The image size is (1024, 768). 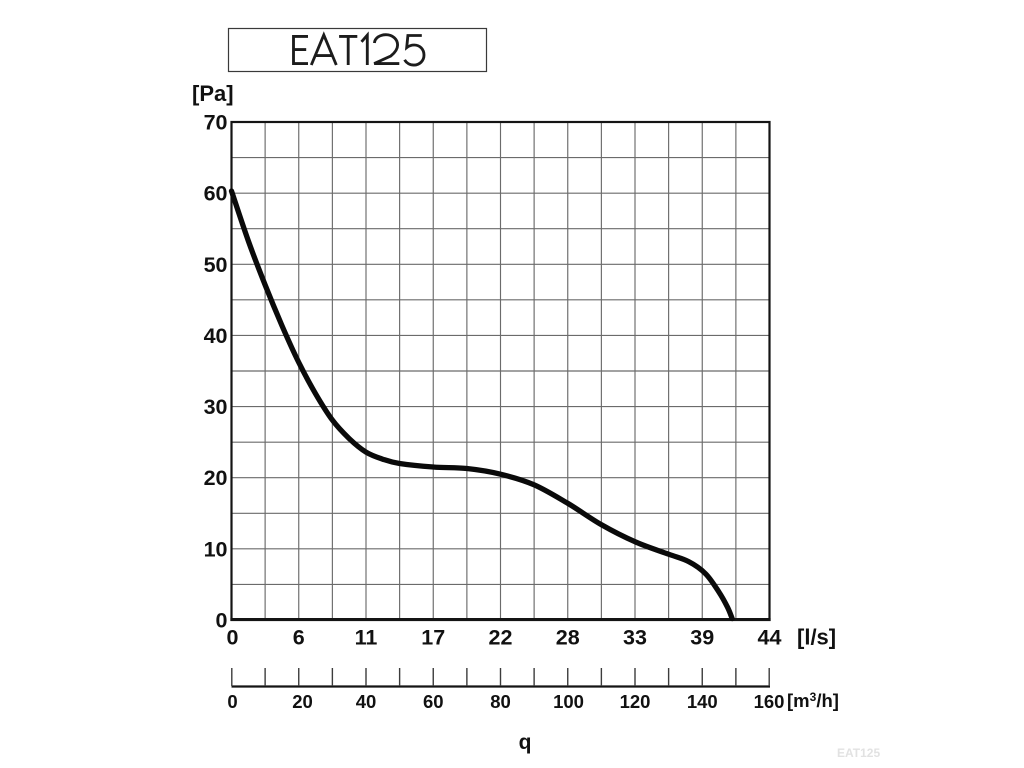 I want to click on svg-text: [m3/h], so click(x=813, y=700).